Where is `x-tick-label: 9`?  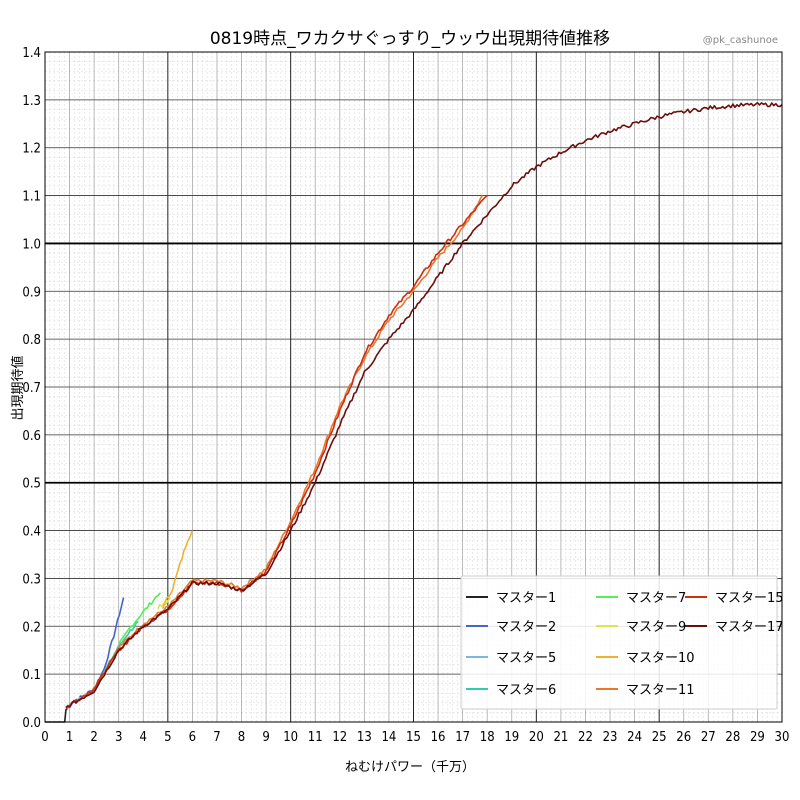 x-tick-label: 9 is located at coordinates (265, 737).